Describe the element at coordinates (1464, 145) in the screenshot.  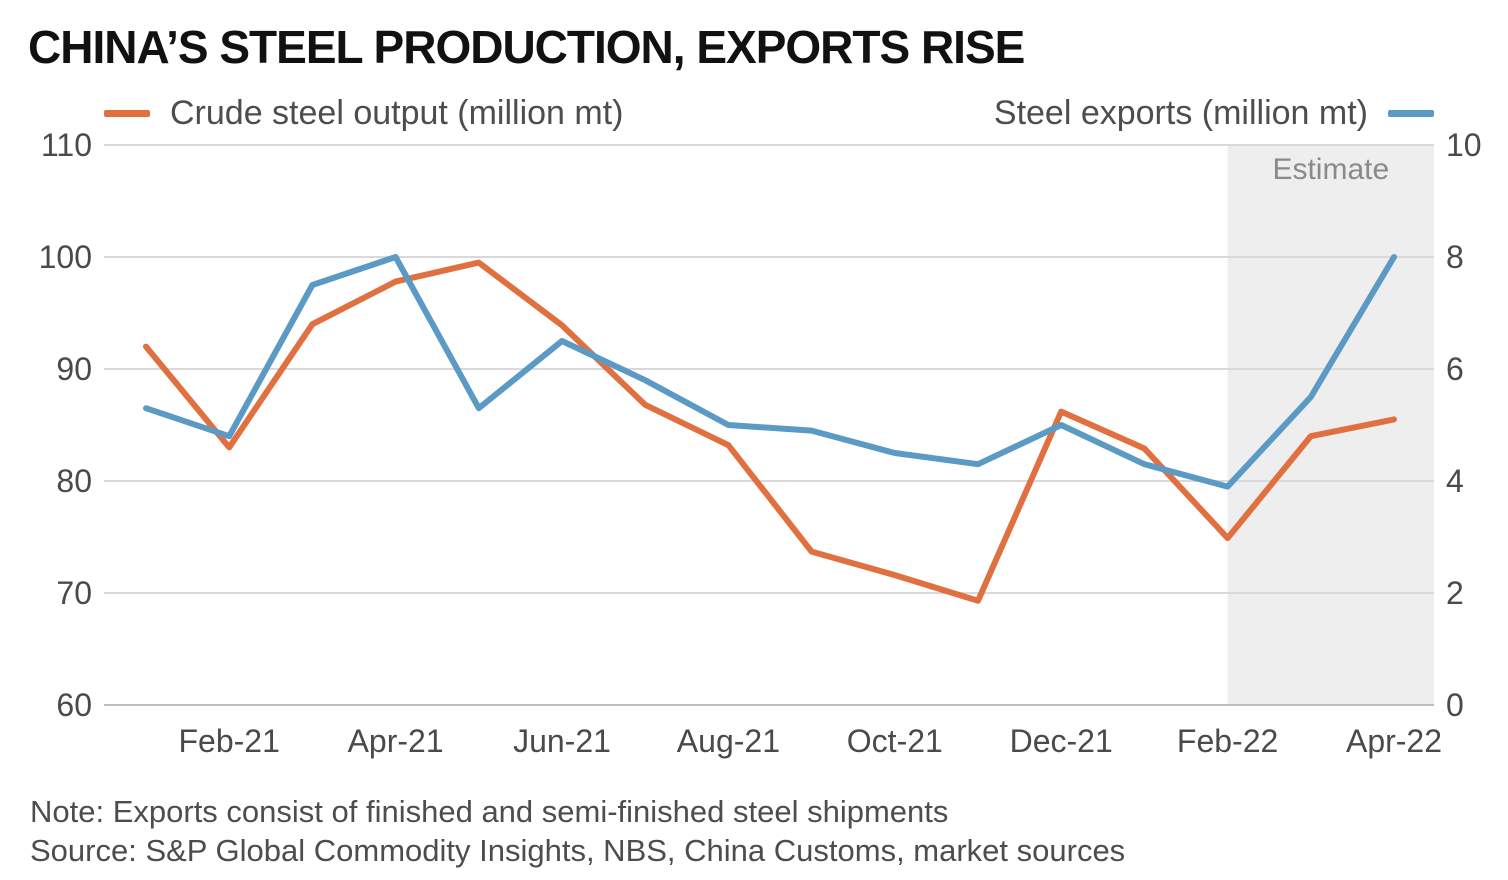
I see `right-axis-tick-label: 10` at that location.